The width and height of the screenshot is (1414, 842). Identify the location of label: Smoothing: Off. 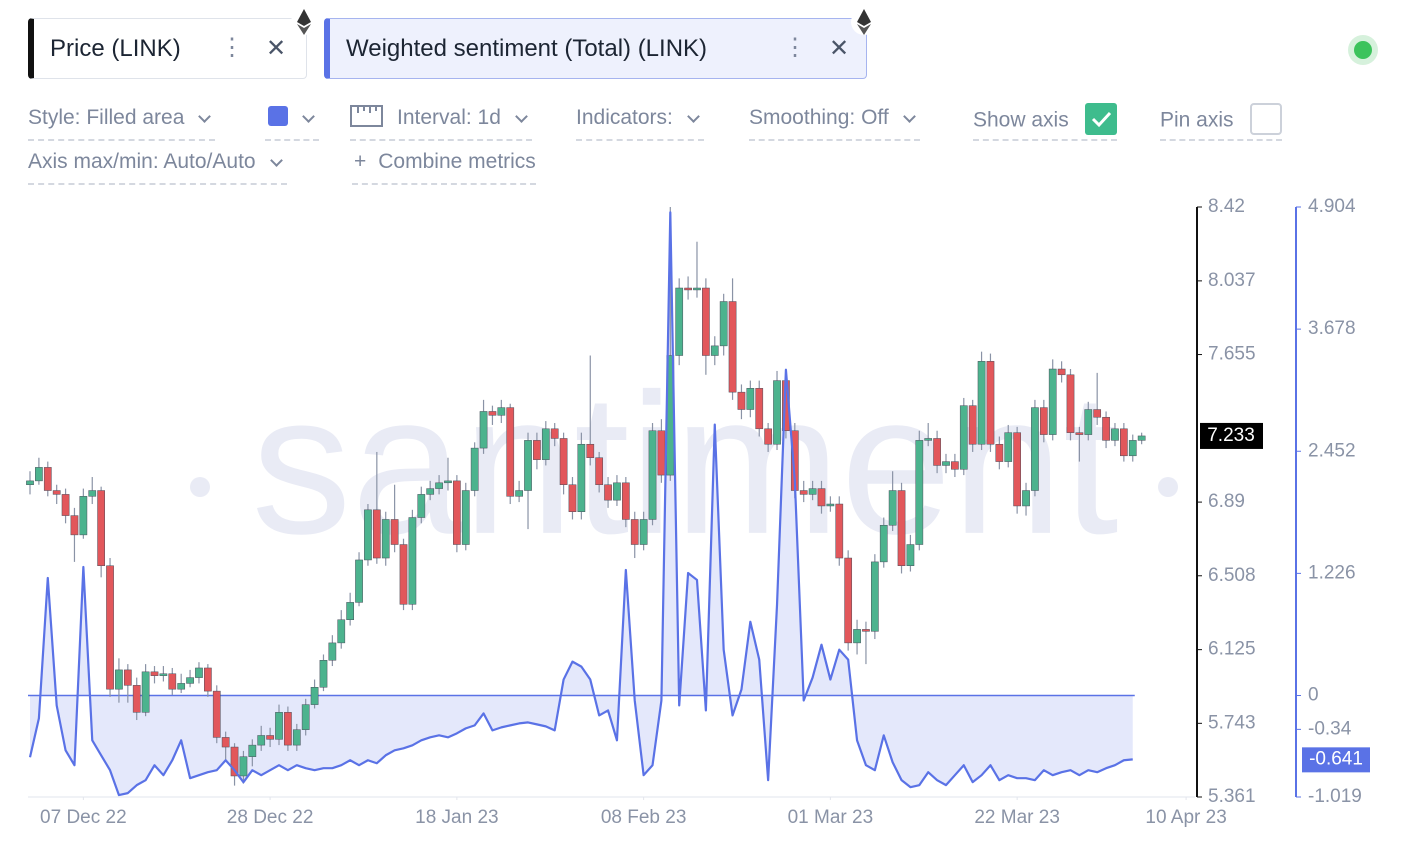
(819, 117).